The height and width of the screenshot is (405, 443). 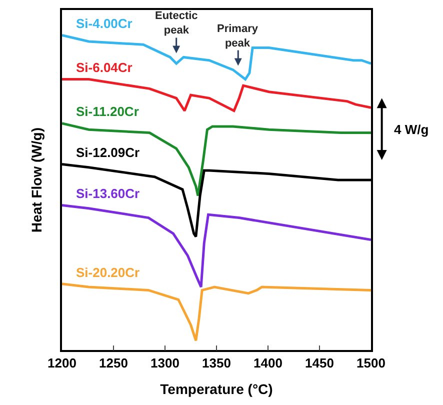 I want to click on series-label: Si-6.04Cr, so click(x=104, y=67).